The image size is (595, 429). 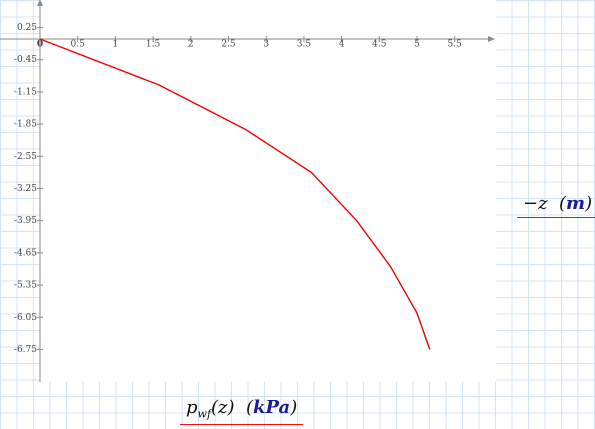 I want to click on x-label-underline, so click(x=242, y=424).